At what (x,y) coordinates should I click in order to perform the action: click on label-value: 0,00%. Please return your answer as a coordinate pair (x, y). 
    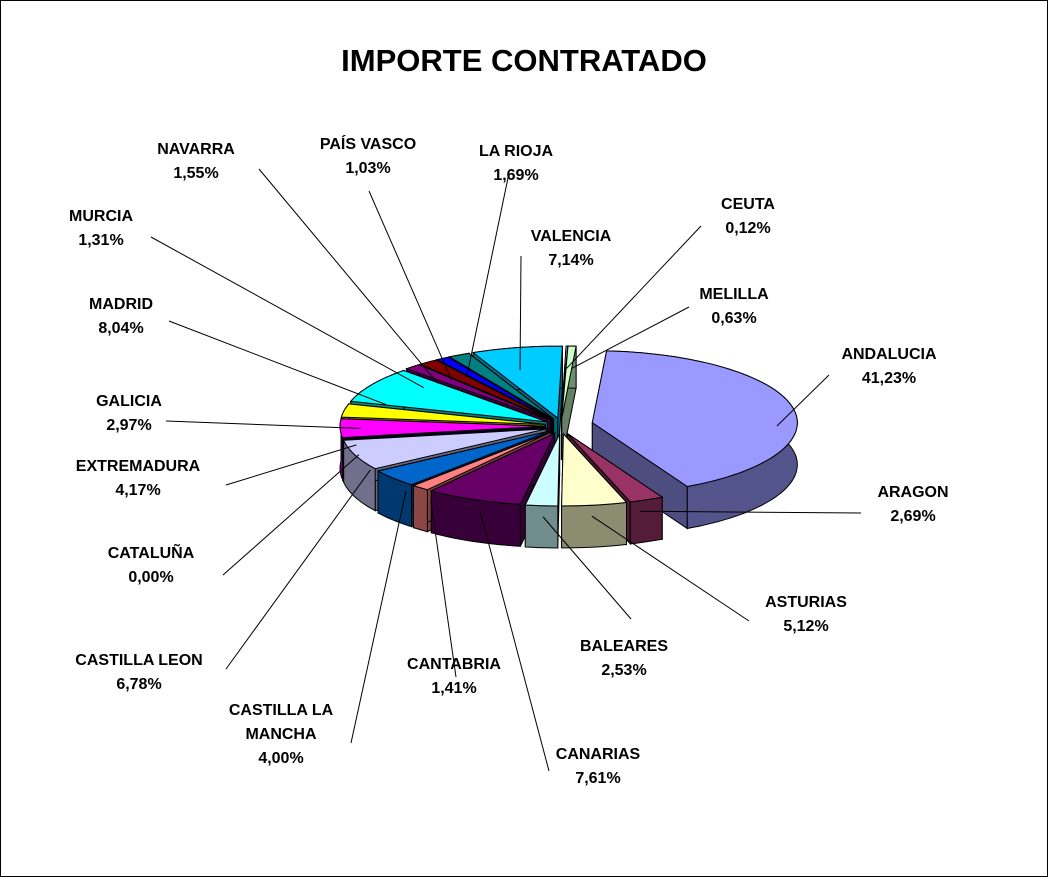
    Looking at the image, I should click on (151, 577).